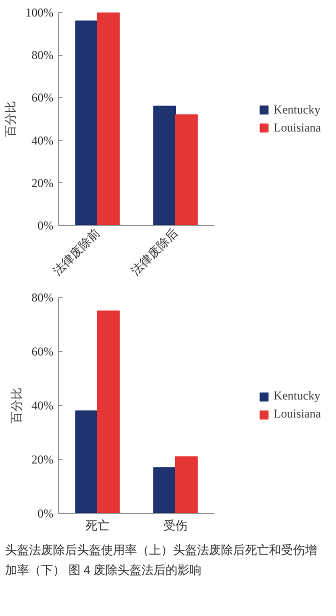  Describe the element at coordinates (154, 252) in the screenshot. I see `x-tick-label: 法律废除后` at that location.